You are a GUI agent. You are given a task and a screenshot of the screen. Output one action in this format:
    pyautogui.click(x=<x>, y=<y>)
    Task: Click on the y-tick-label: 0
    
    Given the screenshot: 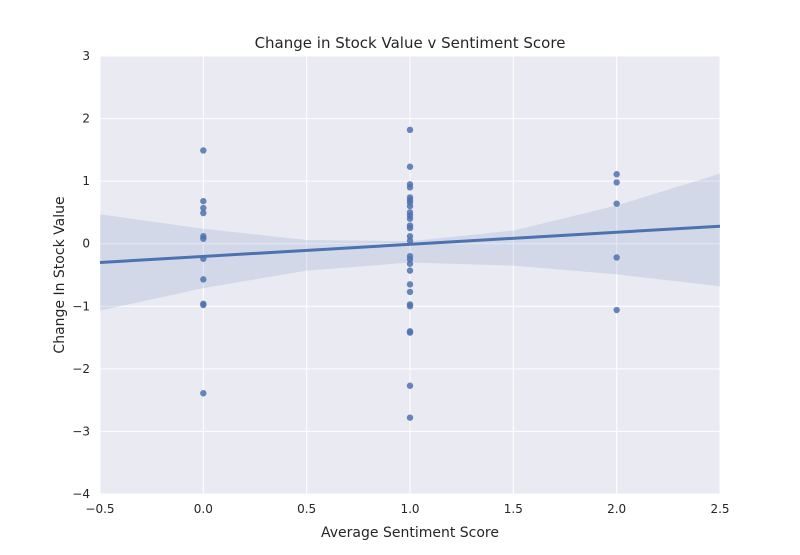 What is the action you would take?
    pyautogui.click(x=86, y=244)
    